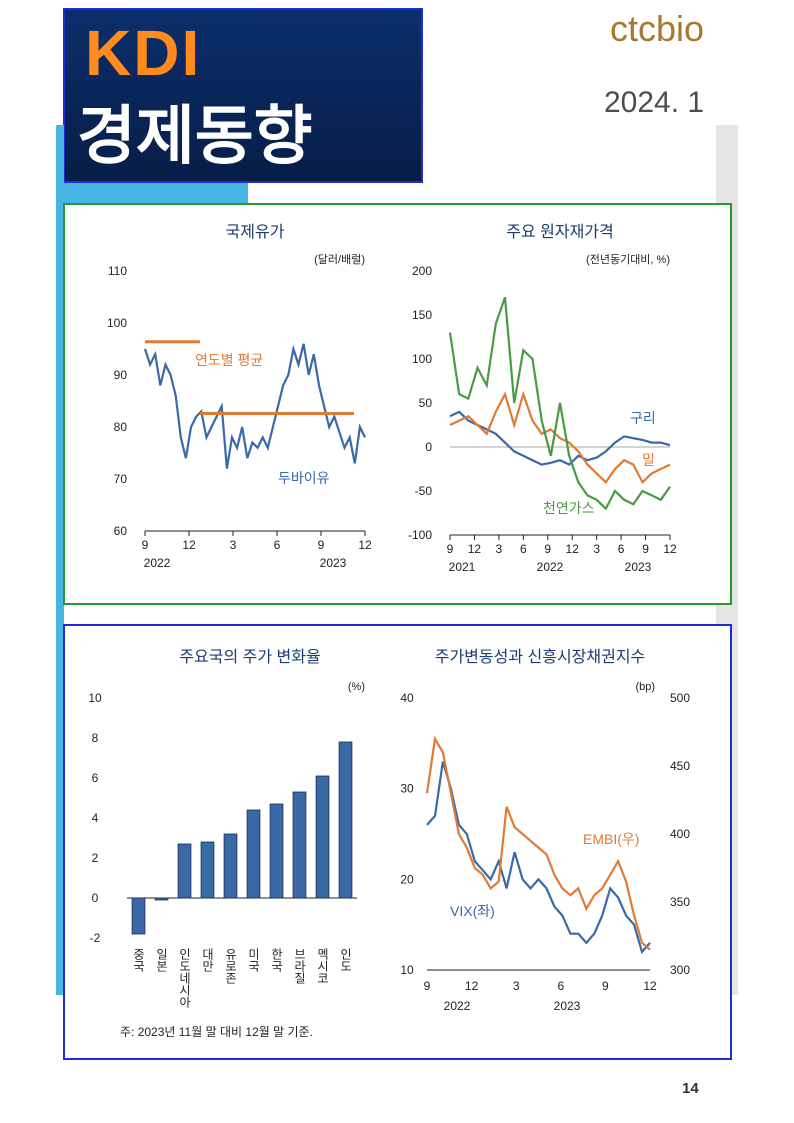 The image size is (794, 1123). Describe the element at coordinates (304, 478) in the screenshot. I see `dubai-label: 두바이유` at that location.